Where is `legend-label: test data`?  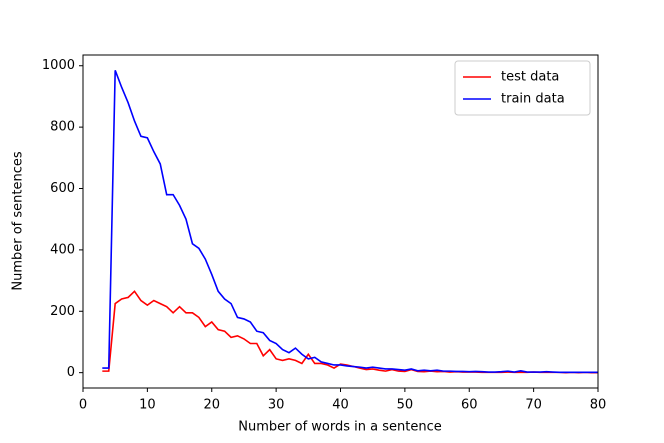
legend-label: test data is located at coordinates (530, 77).